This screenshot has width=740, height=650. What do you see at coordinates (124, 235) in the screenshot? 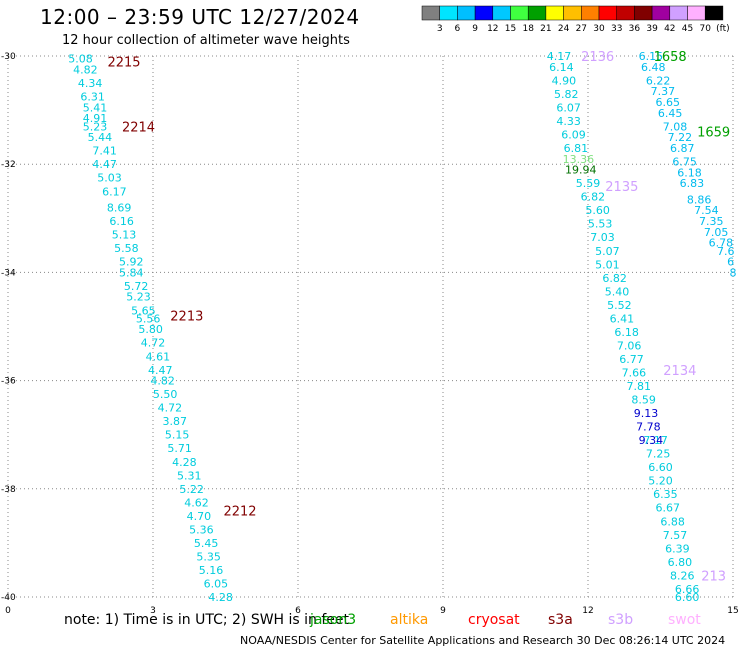
I see `wave-height-label: 5.13` at bounding box center [124, 235].